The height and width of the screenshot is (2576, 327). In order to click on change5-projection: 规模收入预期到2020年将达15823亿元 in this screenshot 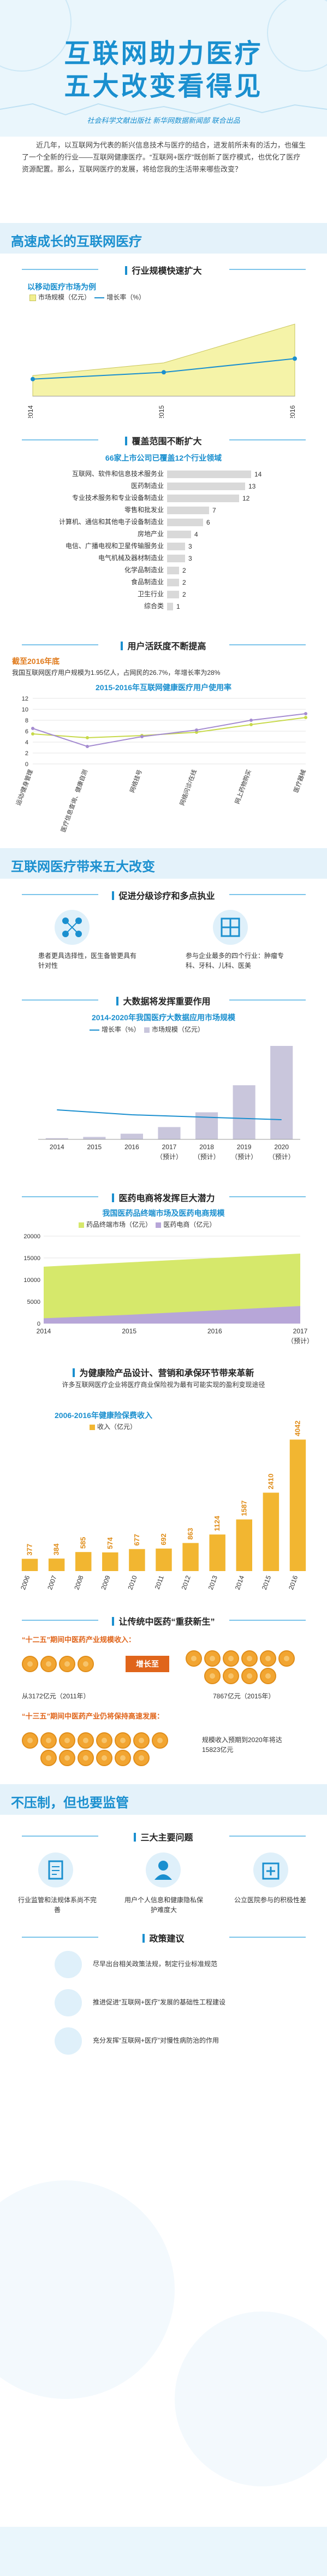, I will do `click(242, 1745)`.